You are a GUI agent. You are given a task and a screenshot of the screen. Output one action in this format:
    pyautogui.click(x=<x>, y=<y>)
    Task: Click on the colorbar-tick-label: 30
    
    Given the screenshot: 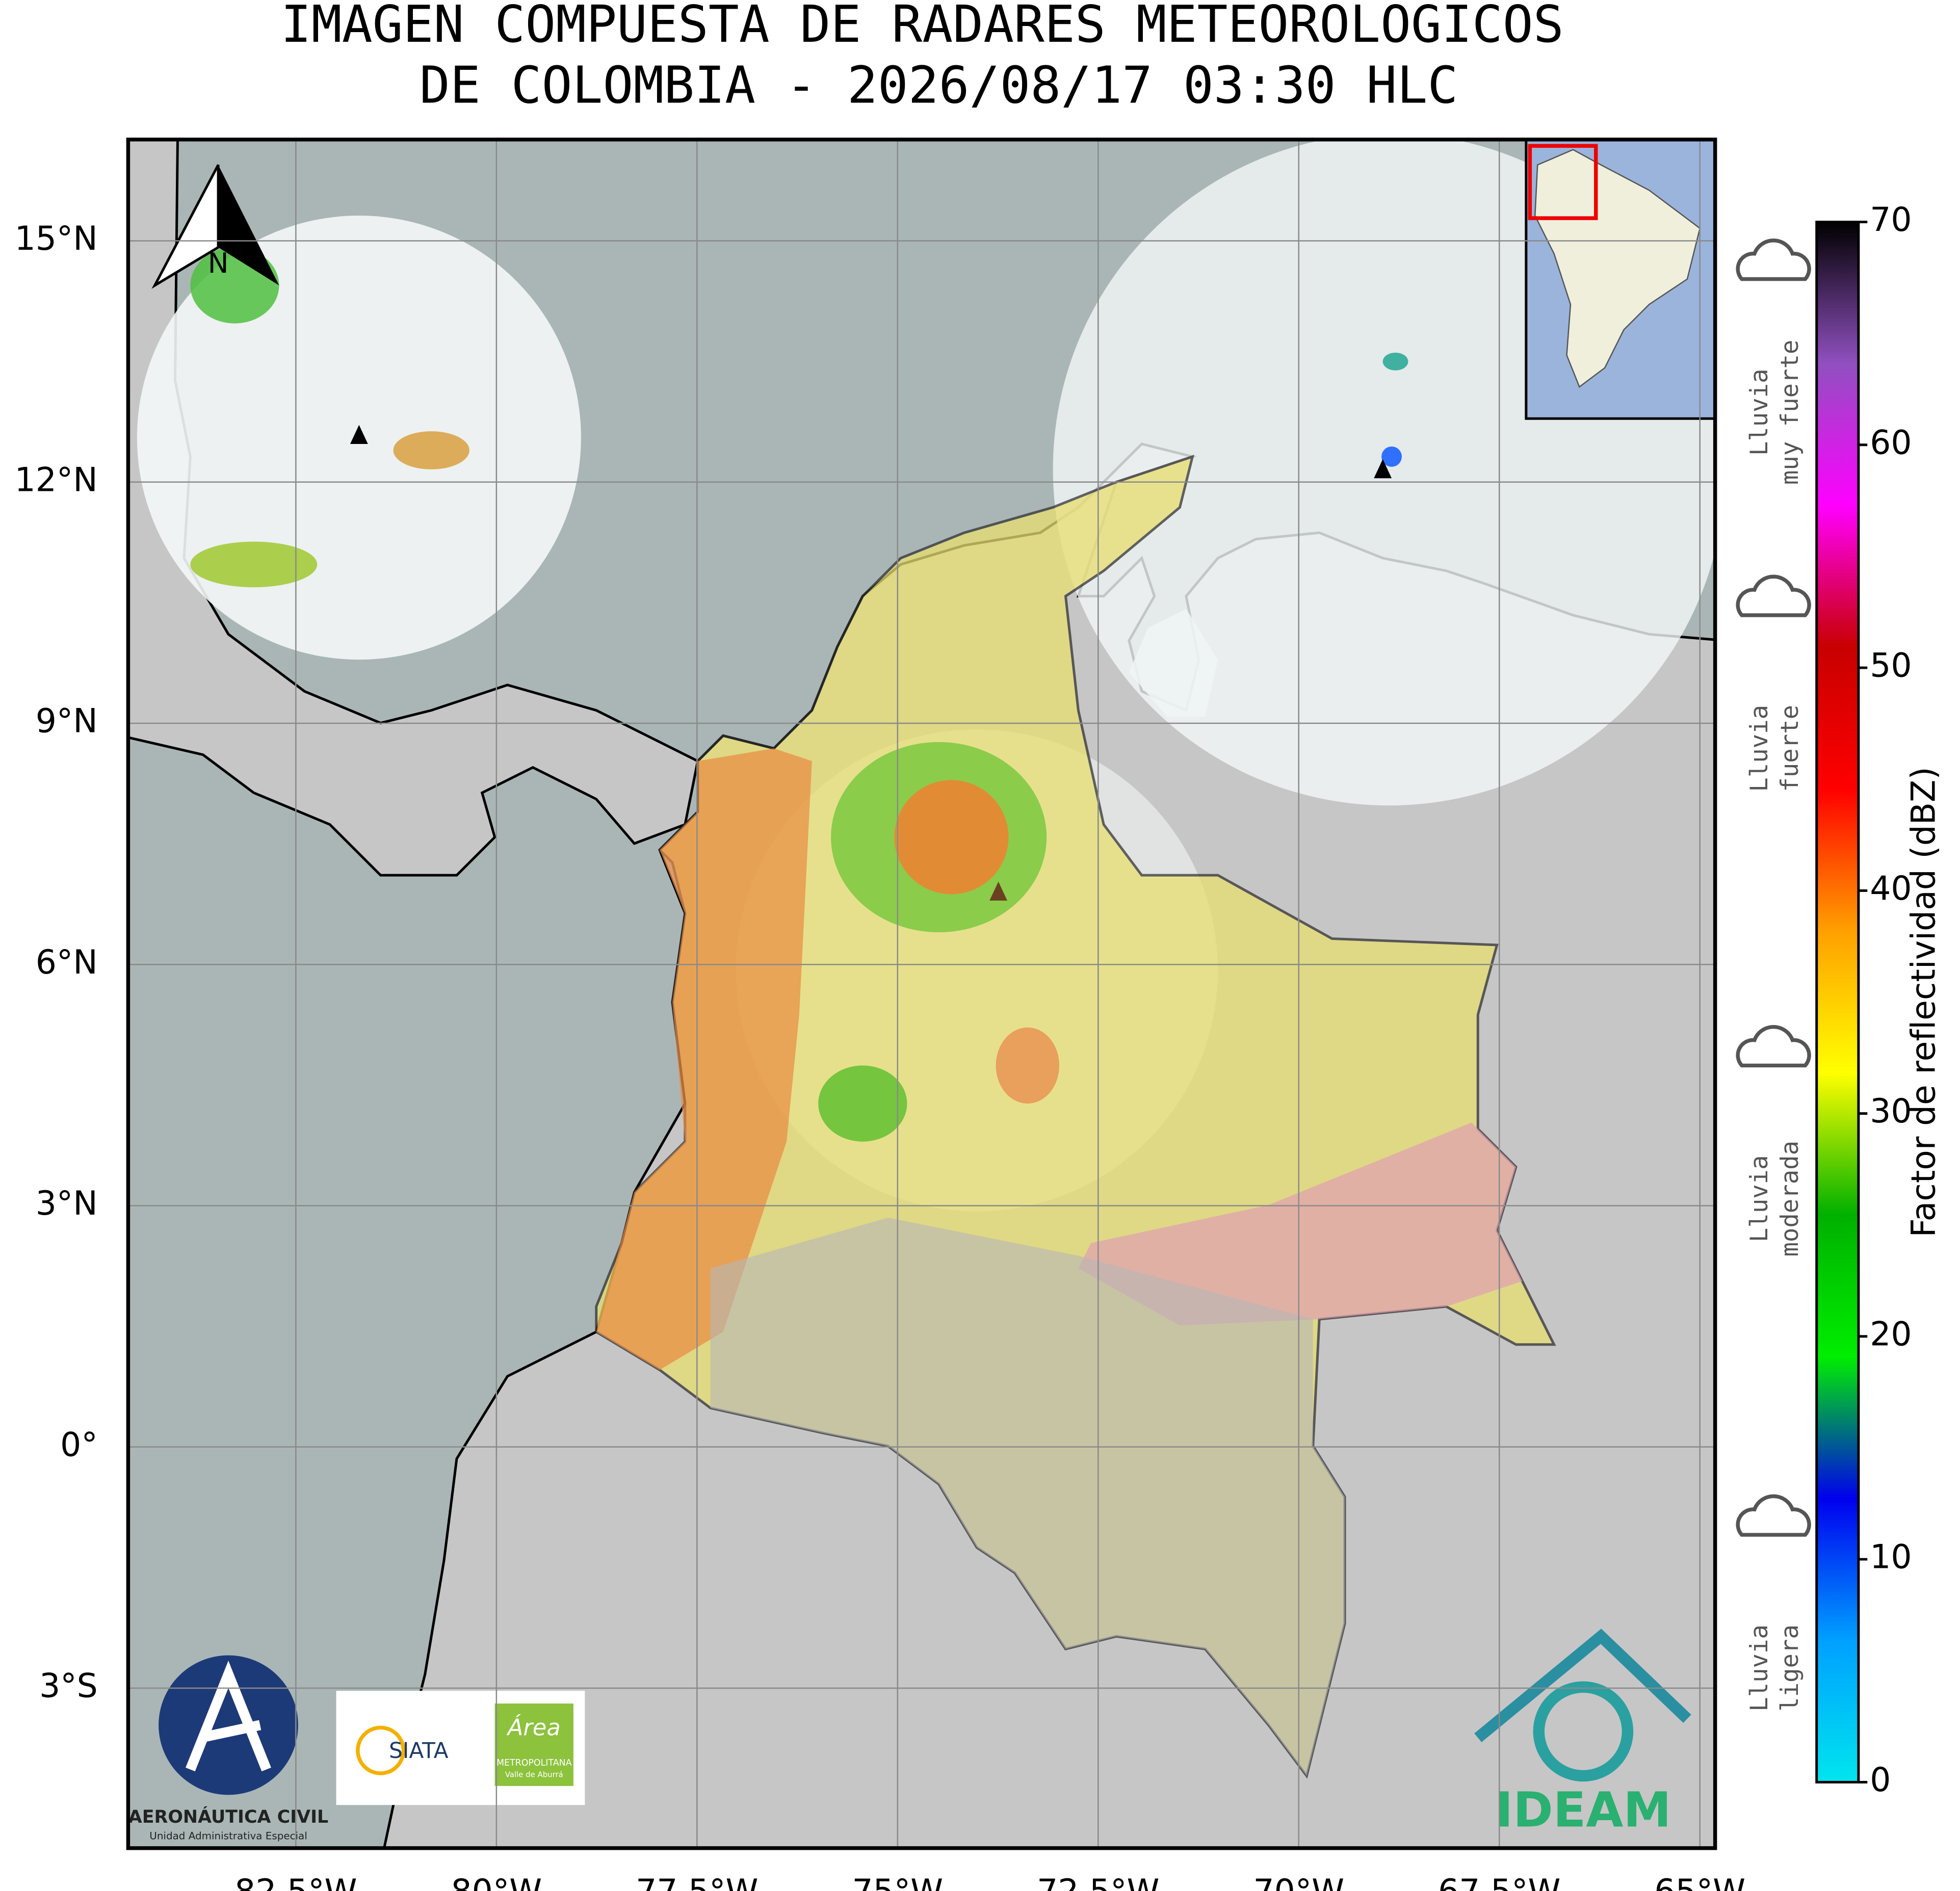 What is the action you would take?
    pyautogui.click(x=1891, y=1111)
    